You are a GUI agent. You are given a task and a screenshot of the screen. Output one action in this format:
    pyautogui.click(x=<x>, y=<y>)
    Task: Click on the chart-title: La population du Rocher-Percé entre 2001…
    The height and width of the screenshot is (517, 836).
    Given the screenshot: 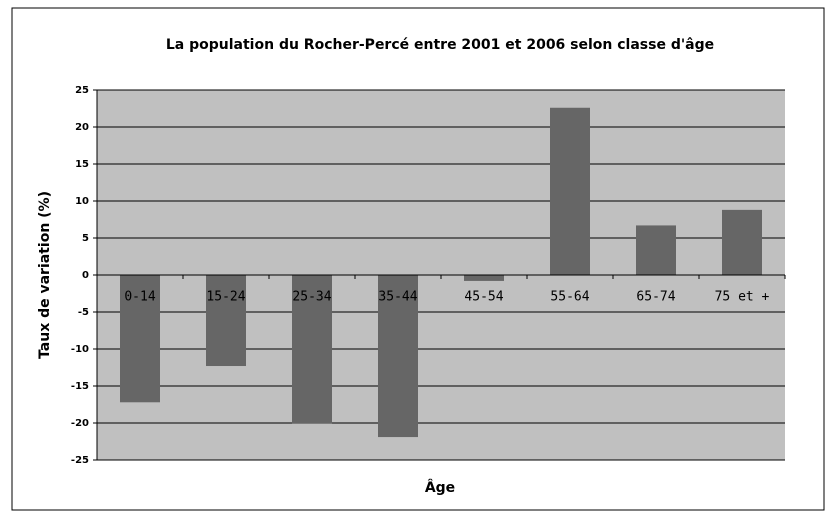 What is the action you would take?
    pyautogui.click(x=440, y=45)
    